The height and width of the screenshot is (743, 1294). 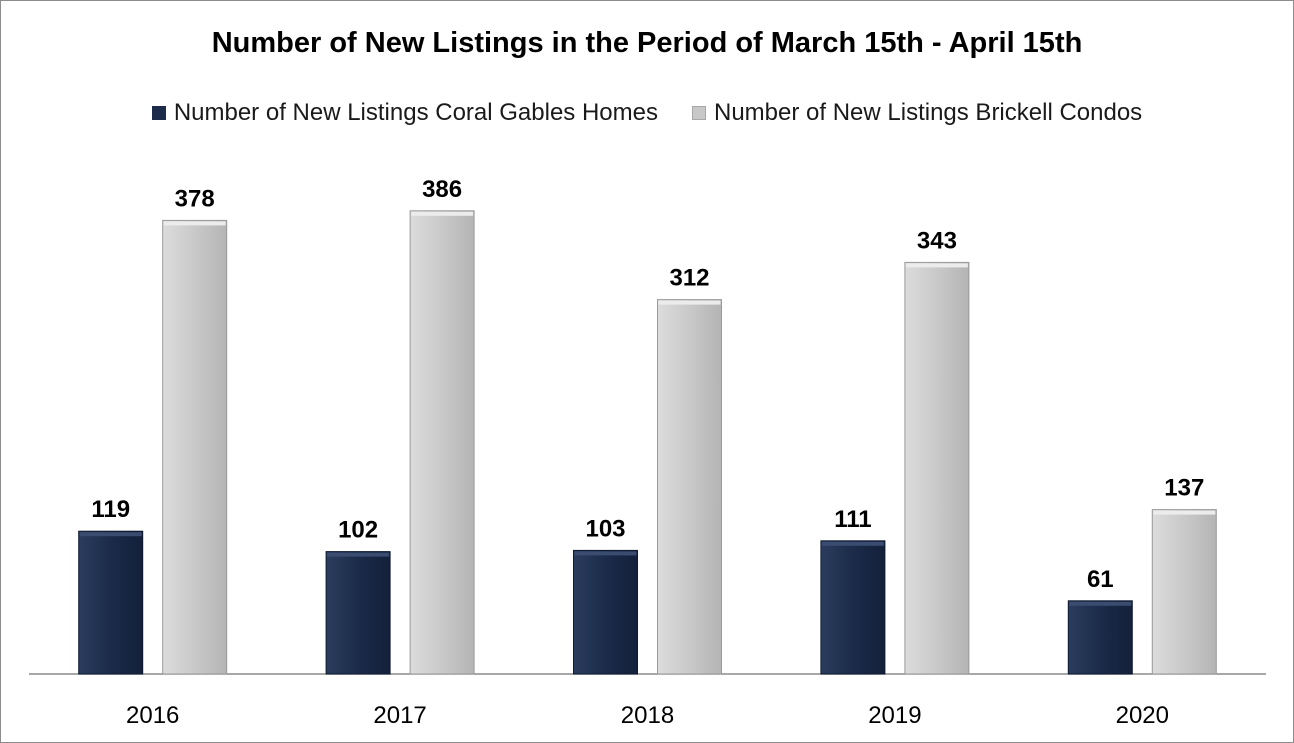 I want to click on legend-item-brickell: Number of New Listings Brickell Condos, so click(x=917, y=113).